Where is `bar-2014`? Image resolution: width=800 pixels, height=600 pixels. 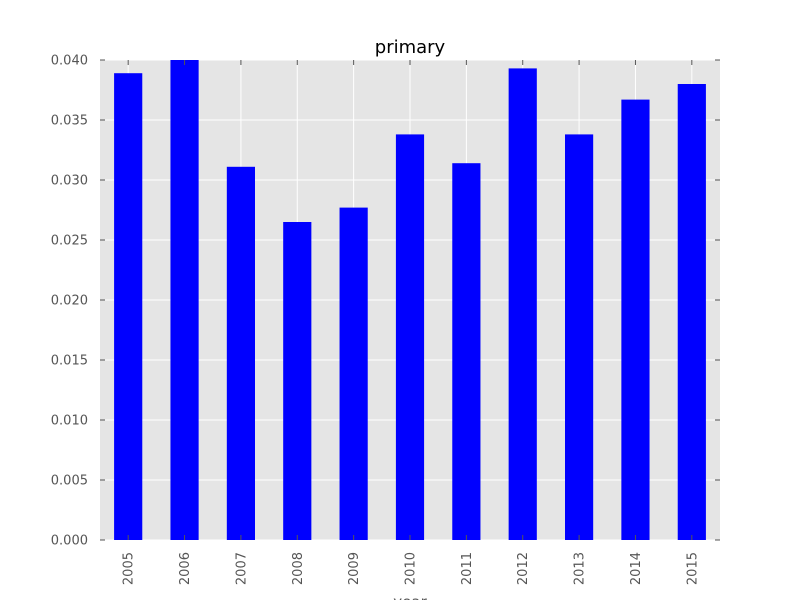
bar-2014 is located at coordinates (635, 319).